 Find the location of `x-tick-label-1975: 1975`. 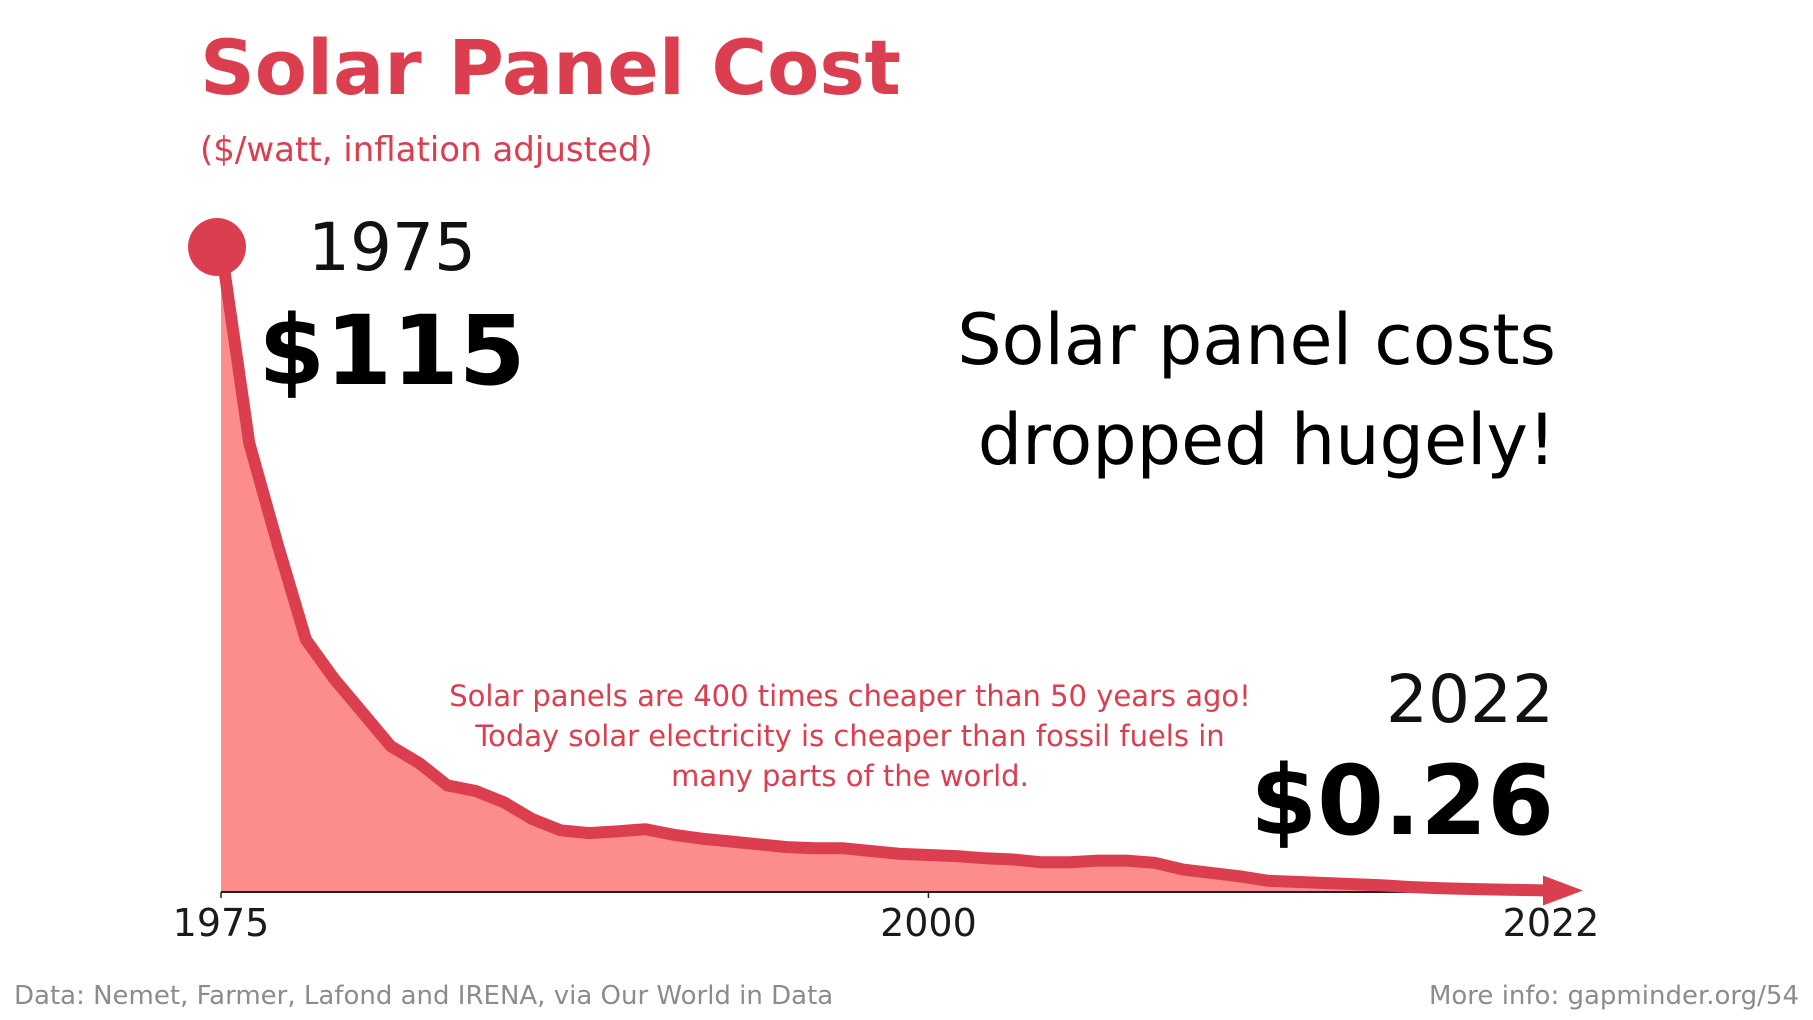

x-tick-label-1975: 1975 is located at coordinates (221, 923).